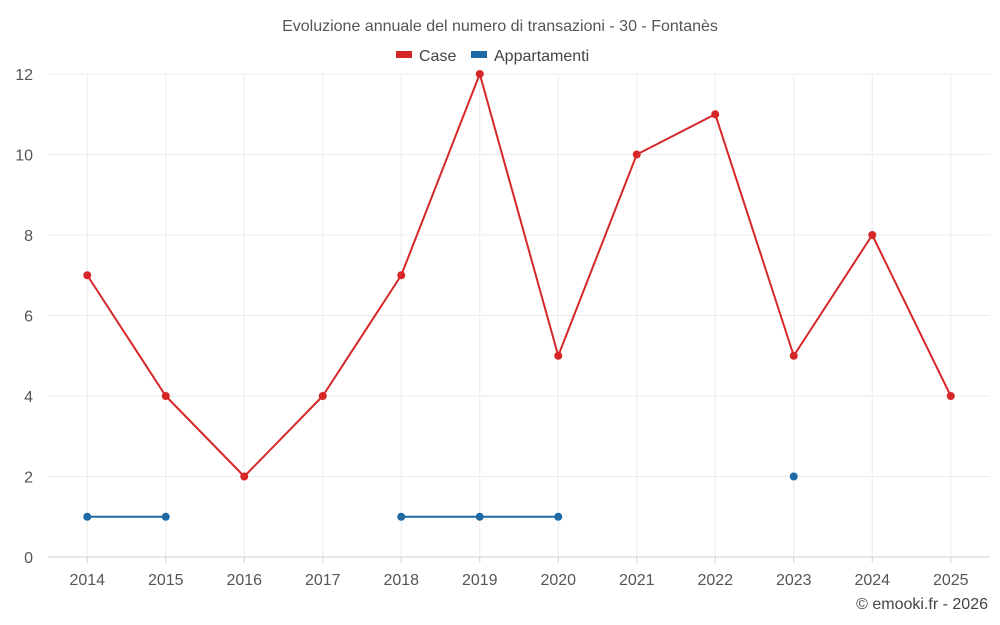  What do you see at coordinates (558, 580) in the screenshot?
I see `x-tick-label: 2020` at bounding box center [558, 580].